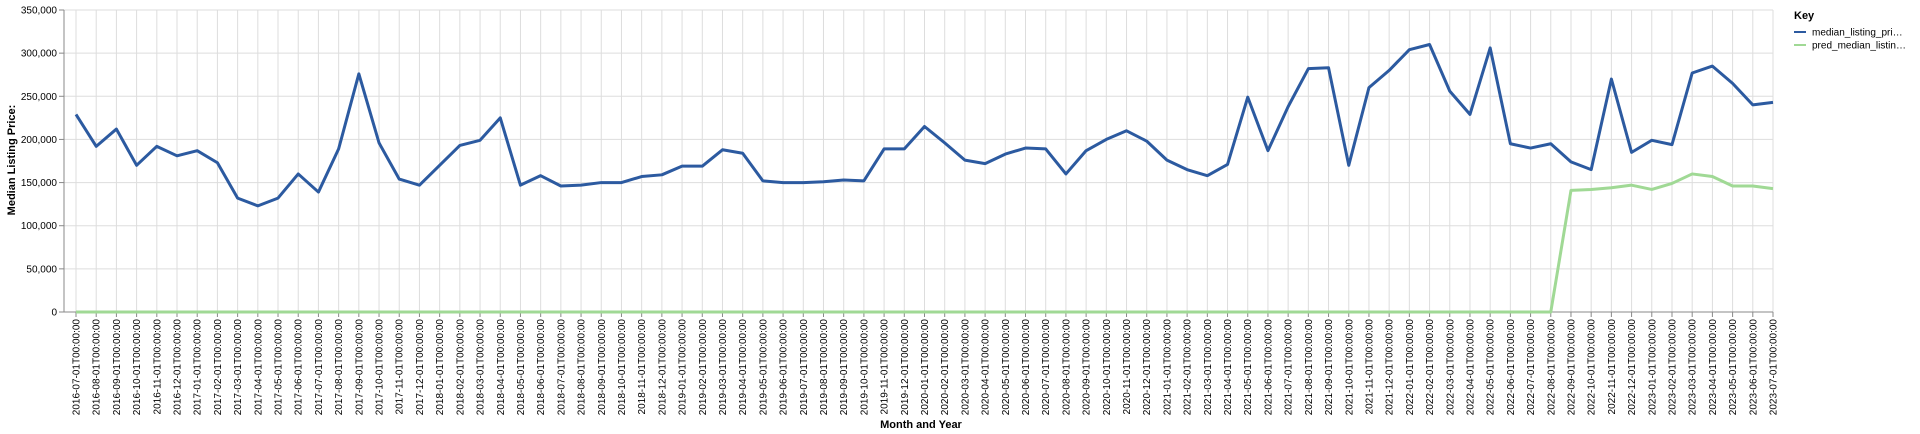  What do you see at coordinates (521, 367) in the screenshot?
I see `x-tick-label: 2018-05-01T00:00:00` at bounding box center [521, 367].